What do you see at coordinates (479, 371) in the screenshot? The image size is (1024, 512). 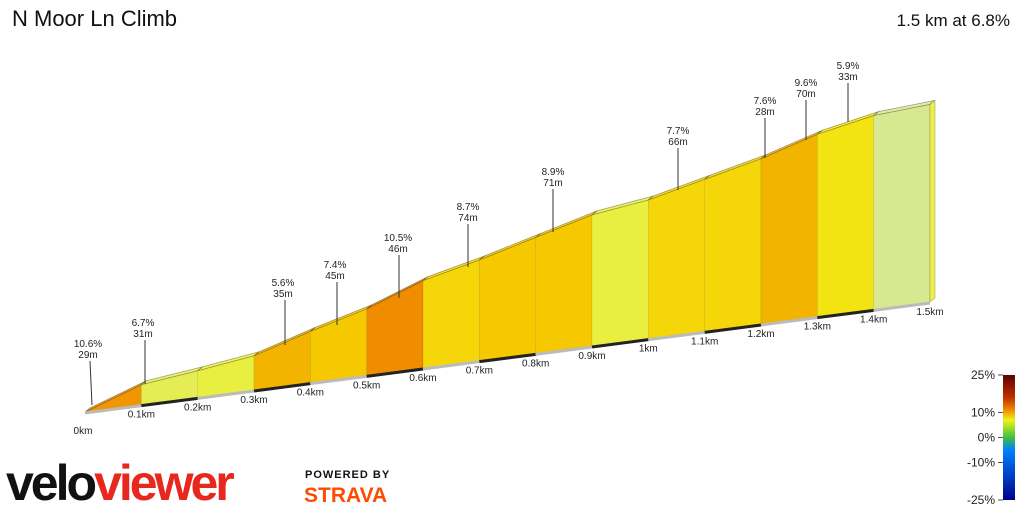 I see `x-tick-label: 0.7km` at bounding box center [479, 371].